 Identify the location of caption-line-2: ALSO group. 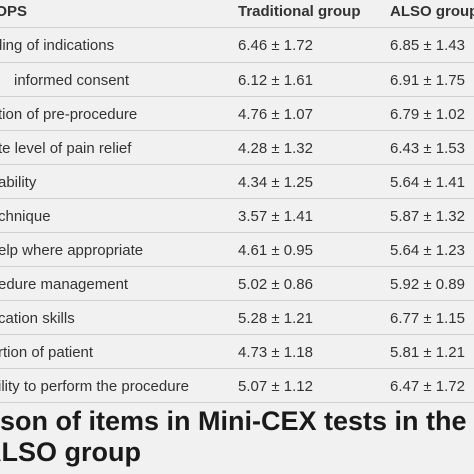
(70, 452).